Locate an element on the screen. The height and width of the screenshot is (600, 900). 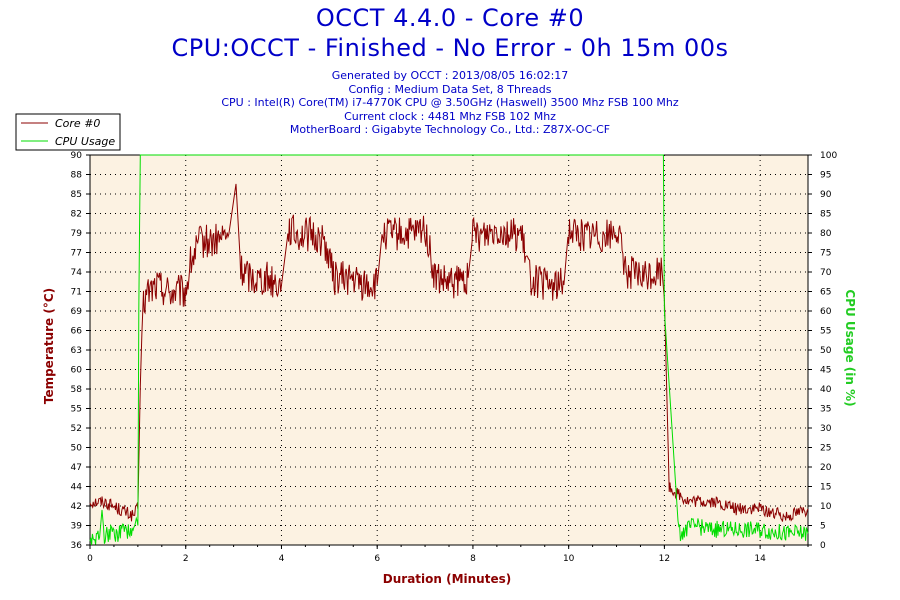
y-right-tick-label: 0 is located at coordinates (823, 546).